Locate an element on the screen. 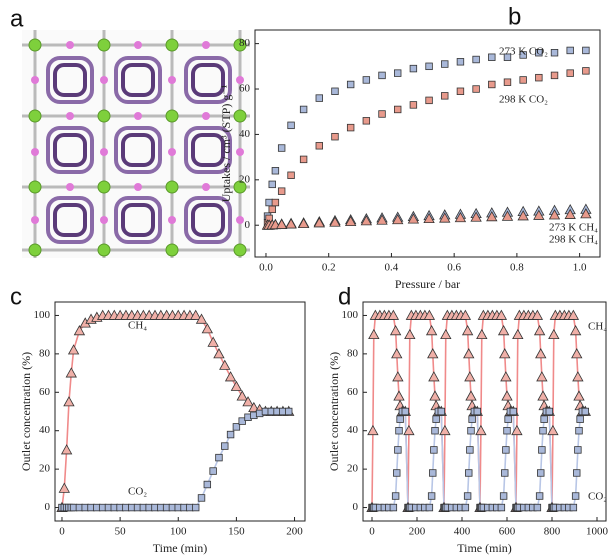  y-tick-label: 20 is located at coordinates (353, 469).